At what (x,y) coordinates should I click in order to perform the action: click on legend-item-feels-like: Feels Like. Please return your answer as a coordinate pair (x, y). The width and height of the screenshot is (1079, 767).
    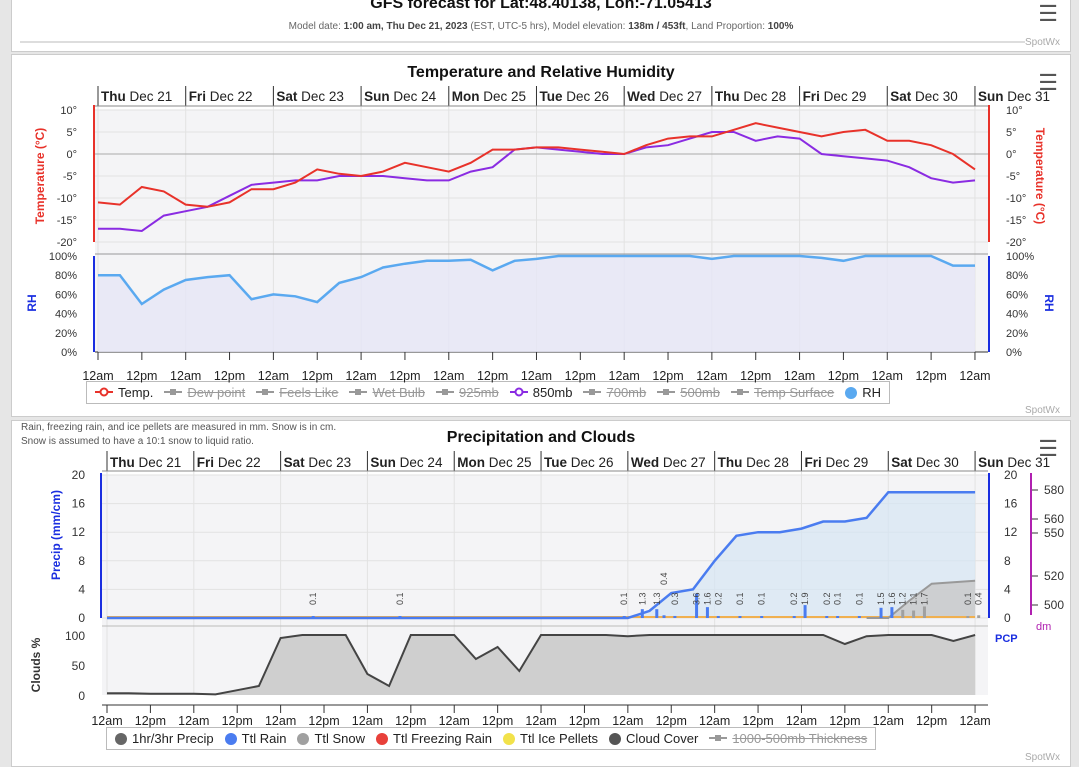
    Looking at the image, I should click on (297, 392).